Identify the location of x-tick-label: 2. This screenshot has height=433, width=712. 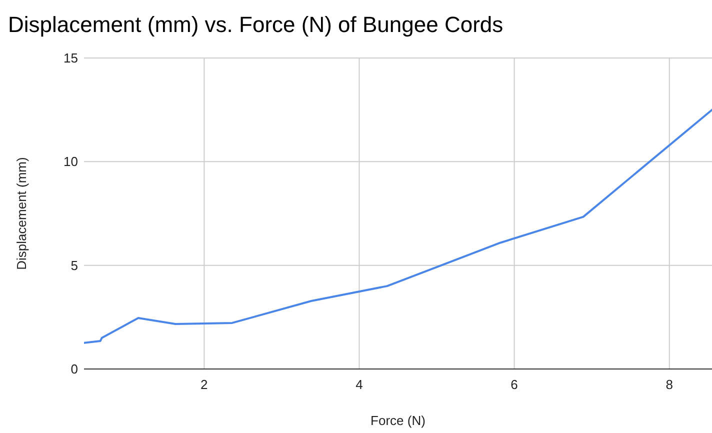
(204, 384).